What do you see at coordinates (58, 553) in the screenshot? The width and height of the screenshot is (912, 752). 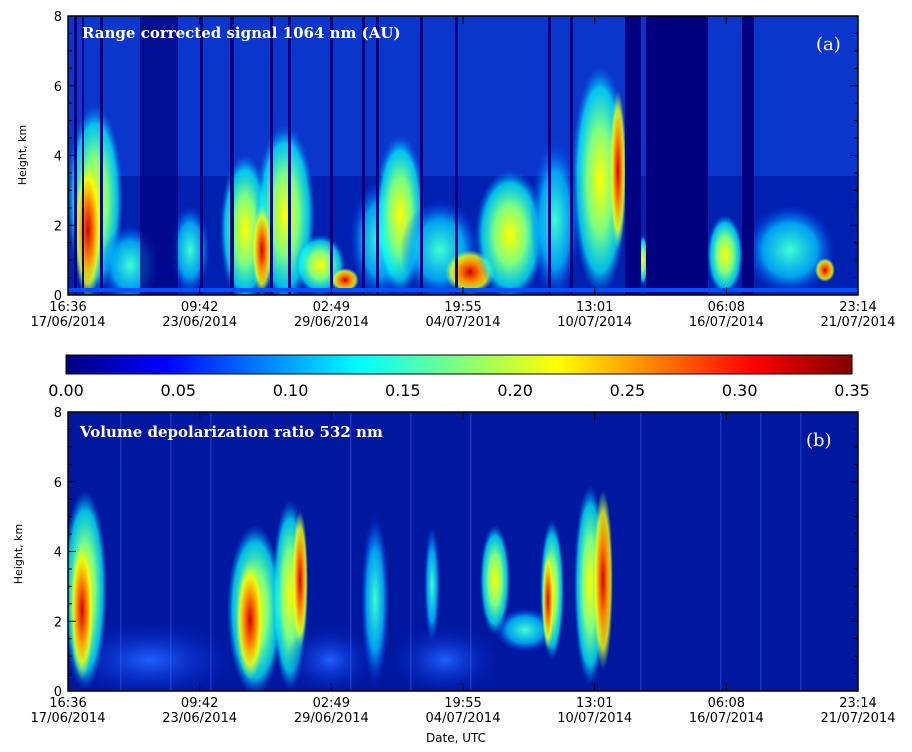 I see `panel-b-y-tick-label: 4` at bounding box center [58, 553].